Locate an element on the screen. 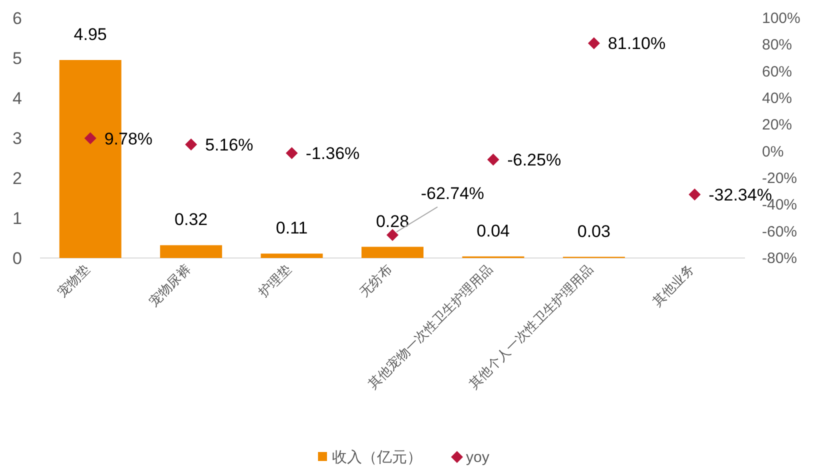 This screenshot has height=473, width=814. data-label: 4.95 is located at coordinates (90, 34).